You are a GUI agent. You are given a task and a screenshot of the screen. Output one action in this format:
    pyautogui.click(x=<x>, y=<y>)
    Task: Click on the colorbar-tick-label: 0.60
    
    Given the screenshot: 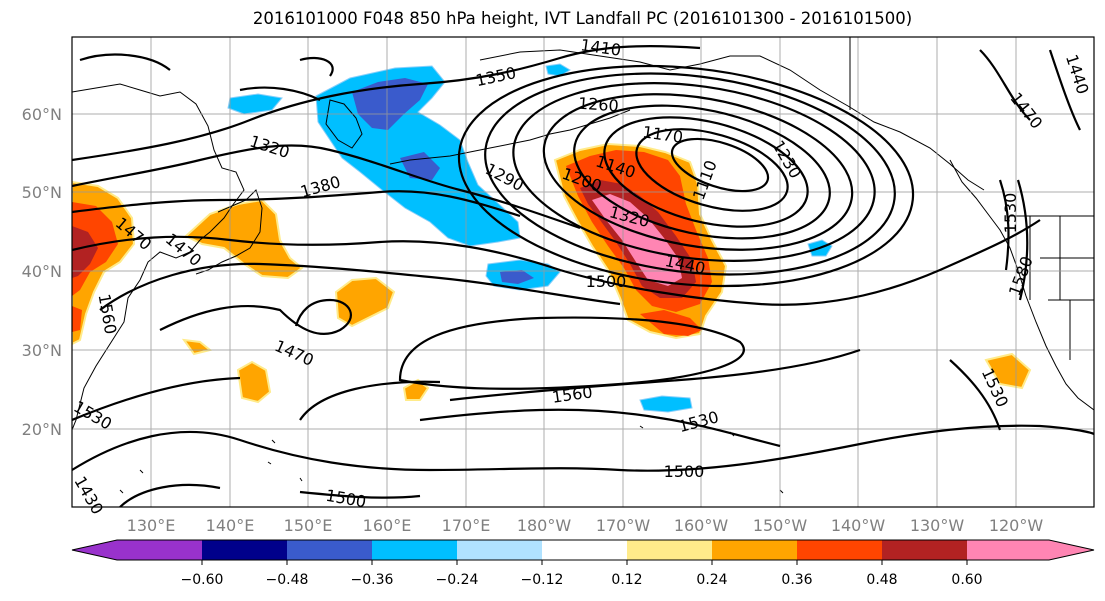 What is the action you would take?
    pyautogui.click(x=966, y=580)
    